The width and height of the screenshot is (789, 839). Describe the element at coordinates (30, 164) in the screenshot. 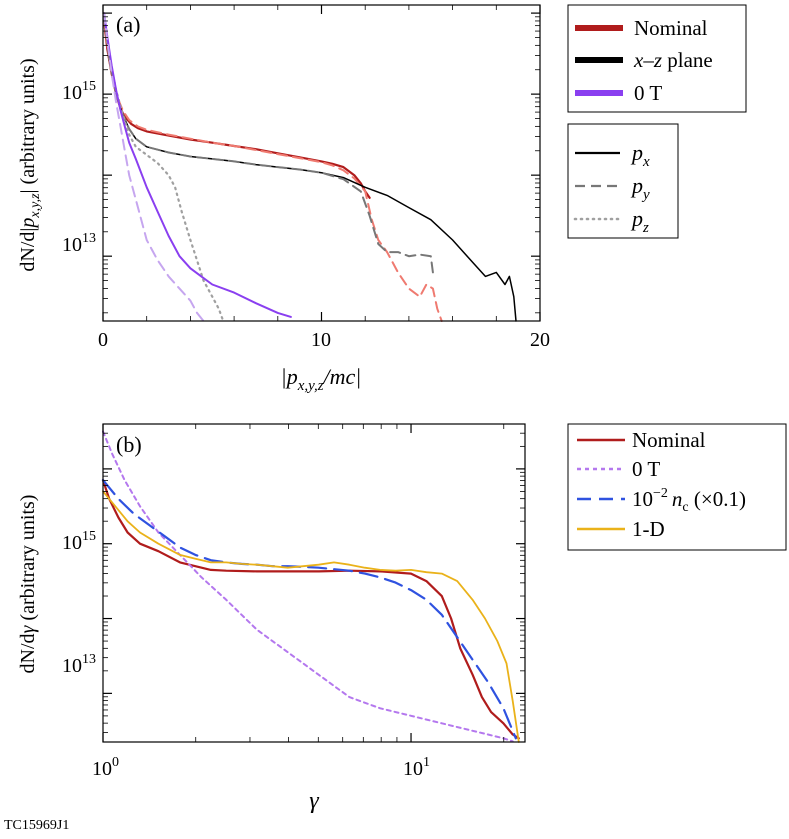

I see `panel-a-ylabel: dN/d|px,y,z| (arbitrary units)` at that location.